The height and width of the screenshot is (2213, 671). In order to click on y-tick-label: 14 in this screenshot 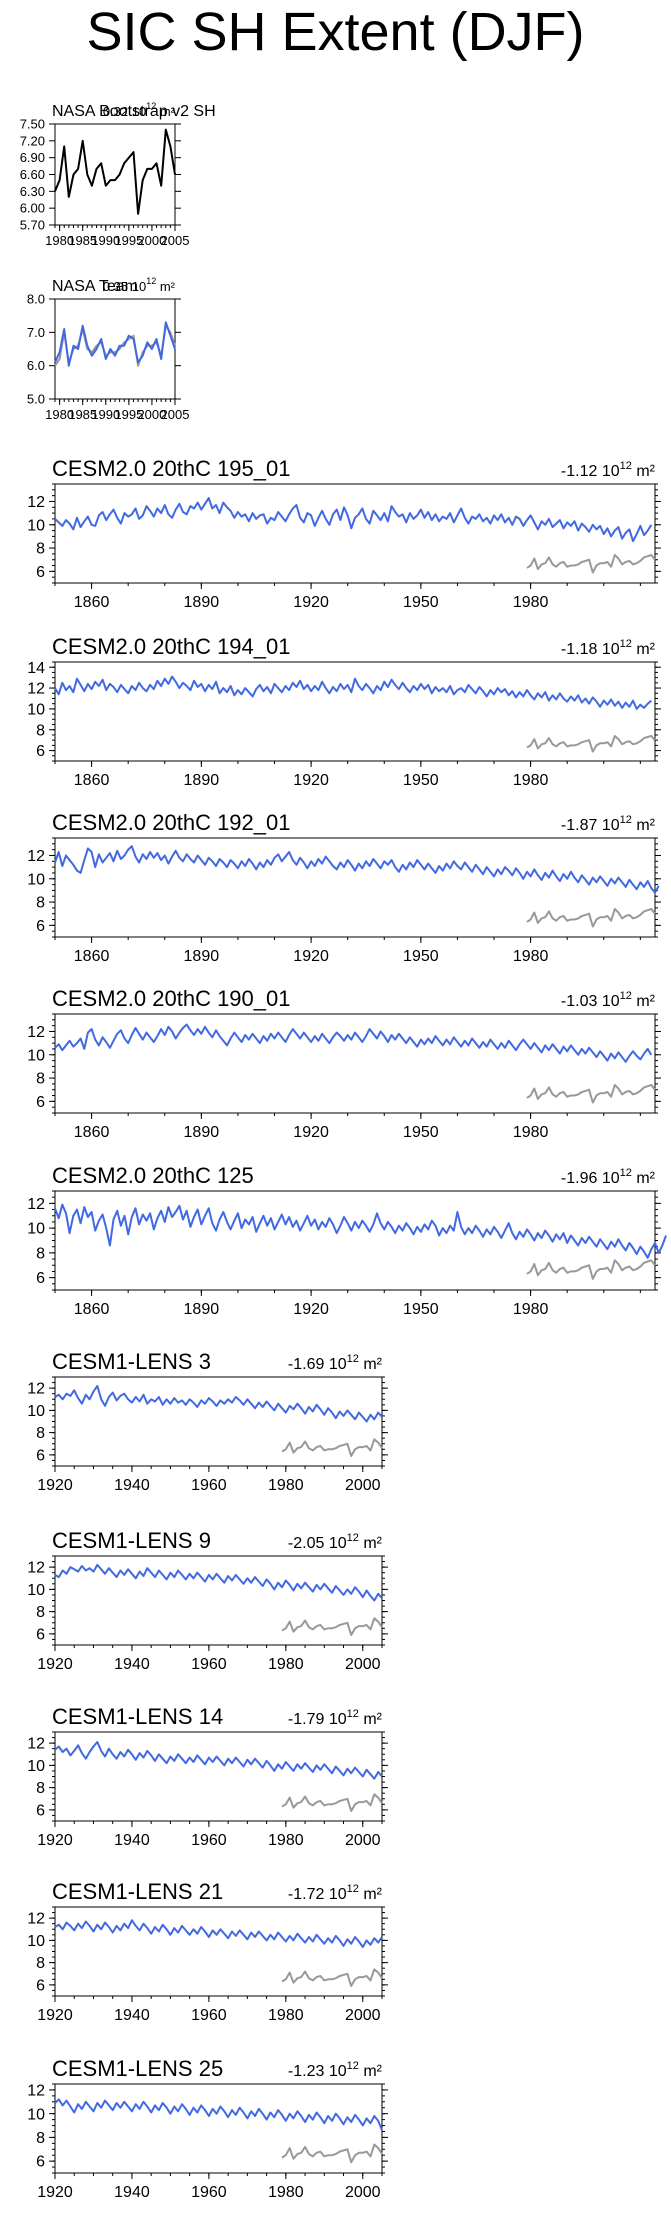, I will do `click(36, 668)`.